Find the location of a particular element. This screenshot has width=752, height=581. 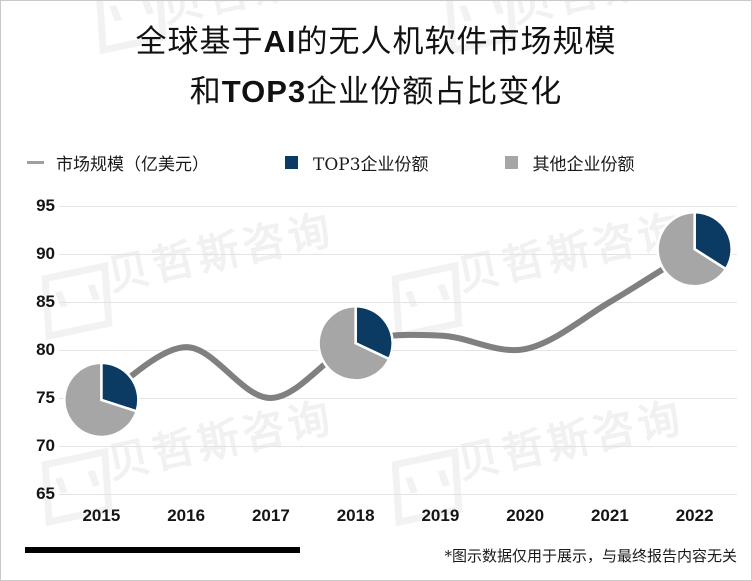

y-axis-tick-label: 65 is located at coordinates (45, 493).